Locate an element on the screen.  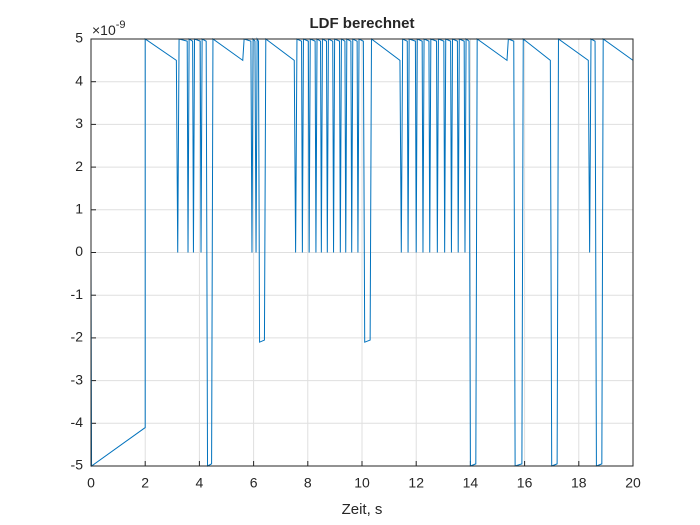
x-tick-label: 4 is located at coordinates (200, 483).